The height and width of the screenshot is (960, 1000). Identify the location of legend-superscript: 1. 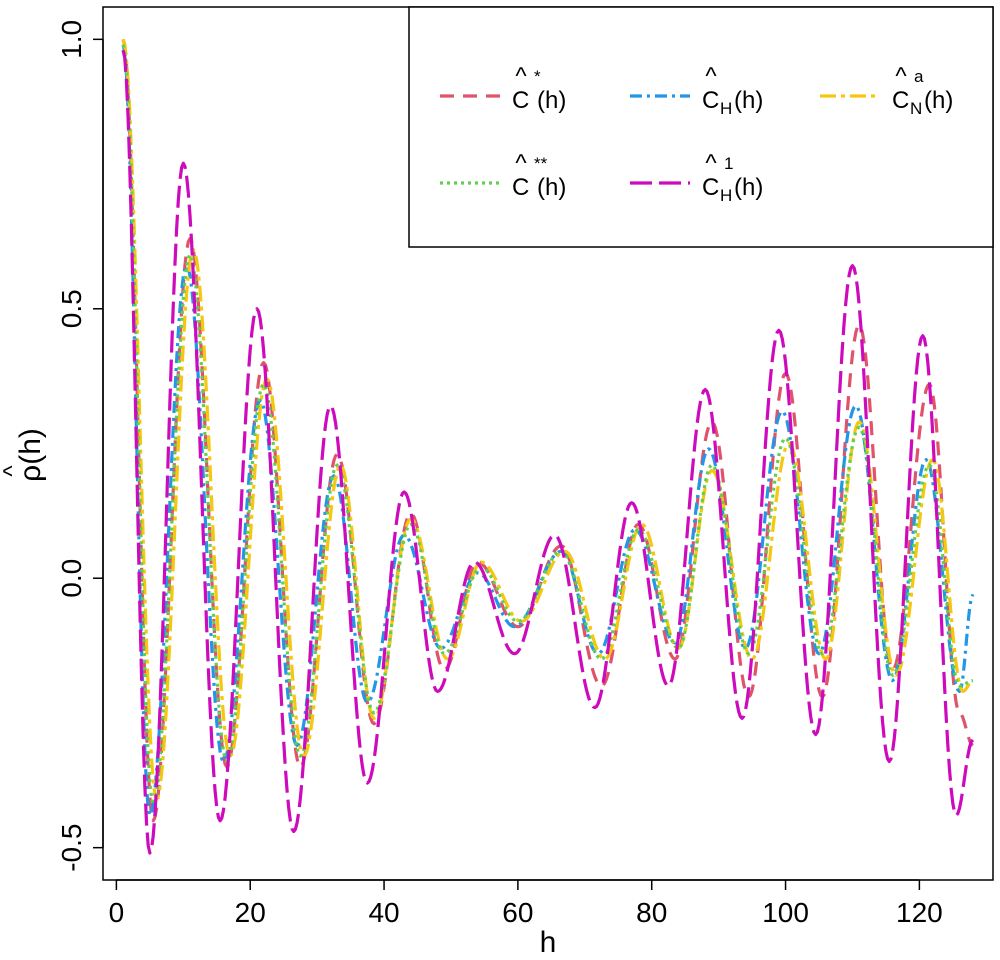
(728, 163).